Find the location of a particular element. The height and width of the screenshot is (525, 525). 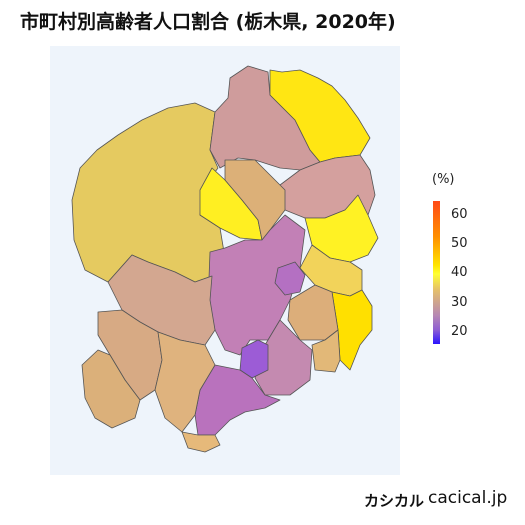

legend-tick-20: 20 is located at coordinates (459, 331).